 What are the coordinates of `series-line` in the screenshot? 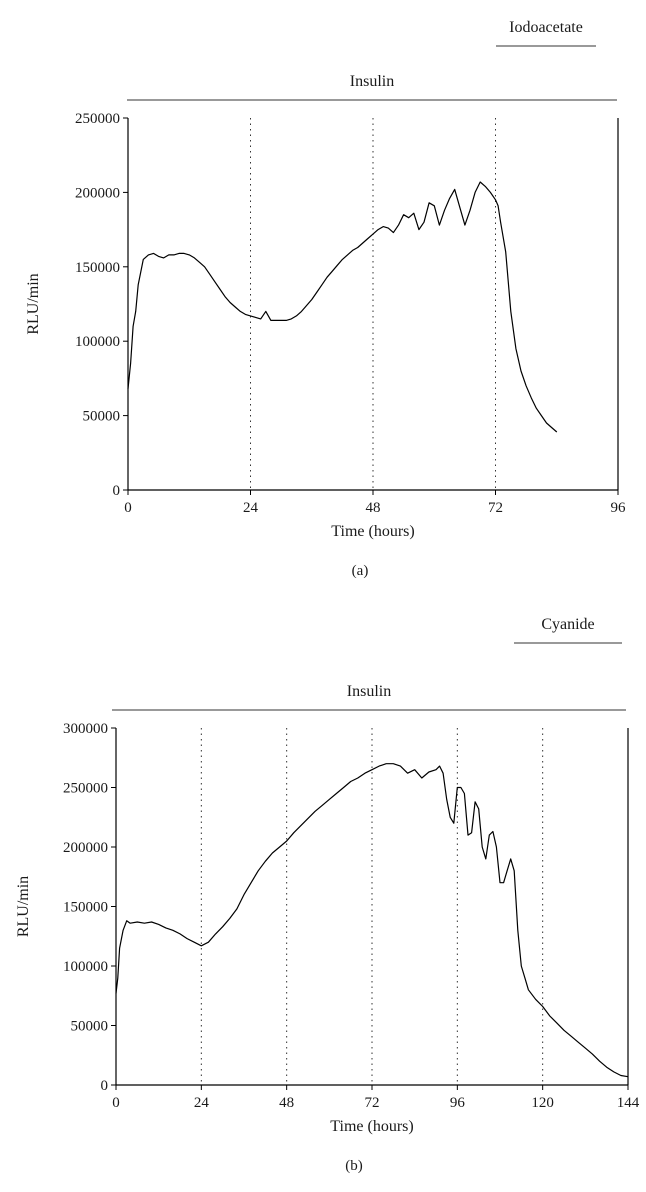 It's located at (342, 307).